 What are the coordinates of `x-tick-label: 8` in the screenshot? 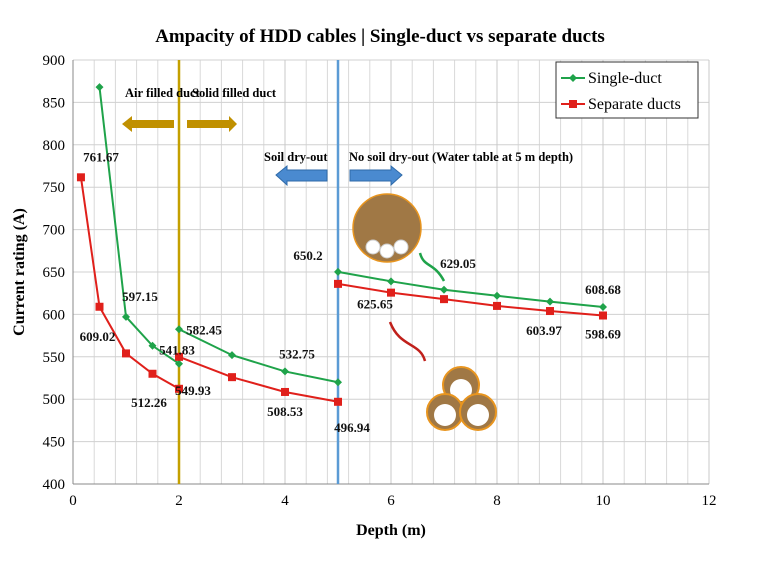 It's located at (497, 501).